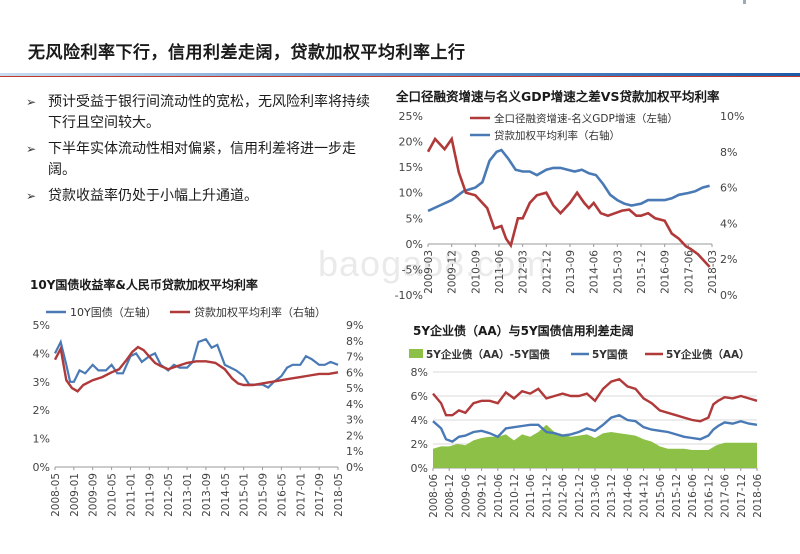  What do you see at coordinates (411, 193) in the screenshot?
I see `y-left-tick-label: 10%` at bounding box center [411, 193].